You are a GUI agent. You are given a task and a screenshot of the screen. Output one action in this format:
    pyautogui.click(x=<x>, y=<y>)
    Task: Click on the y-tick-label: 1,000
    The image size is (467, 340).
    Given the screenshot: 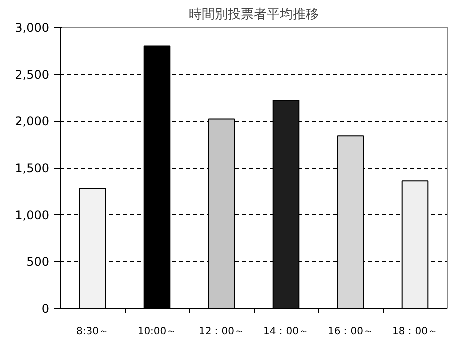 What is the action you would take?
    pyautogui.click(x=32, y=215)
    